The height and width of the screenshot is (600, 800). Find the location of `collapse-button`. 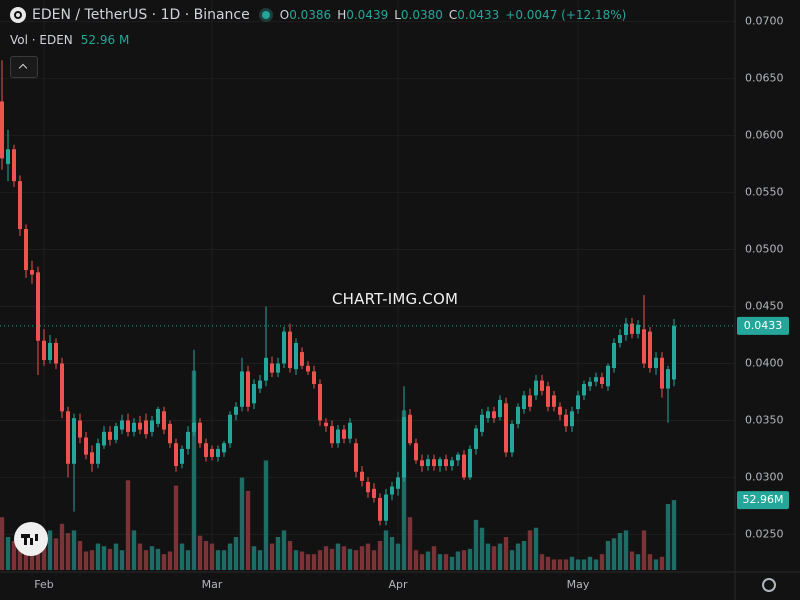

collapse-button is located at coordinates (24, 67).